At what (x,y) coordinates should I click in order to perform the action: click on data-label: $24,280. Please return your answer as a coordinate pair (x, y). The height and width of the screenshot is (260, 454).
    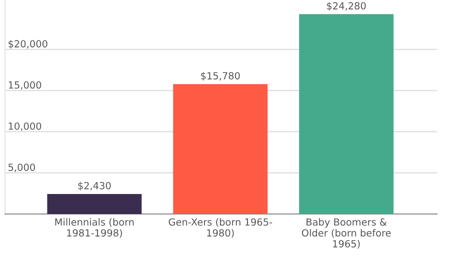
    Looking at the image, I should click on (346, 6).